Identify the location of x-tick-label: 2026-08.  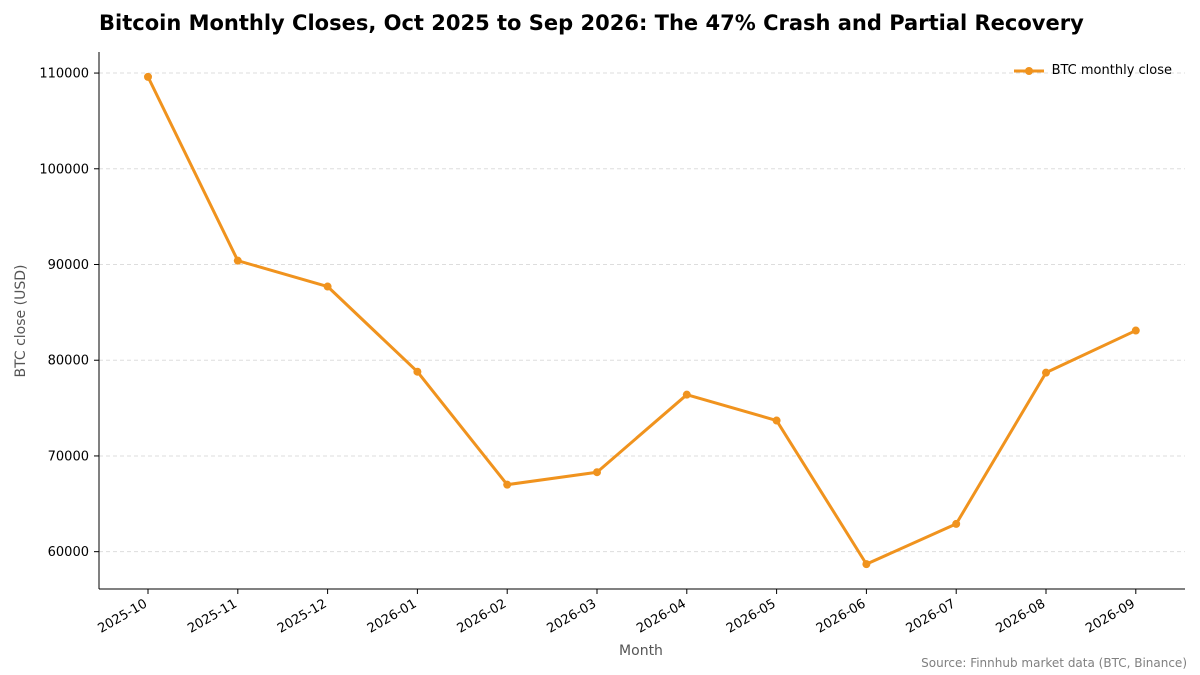
(1020, 616).